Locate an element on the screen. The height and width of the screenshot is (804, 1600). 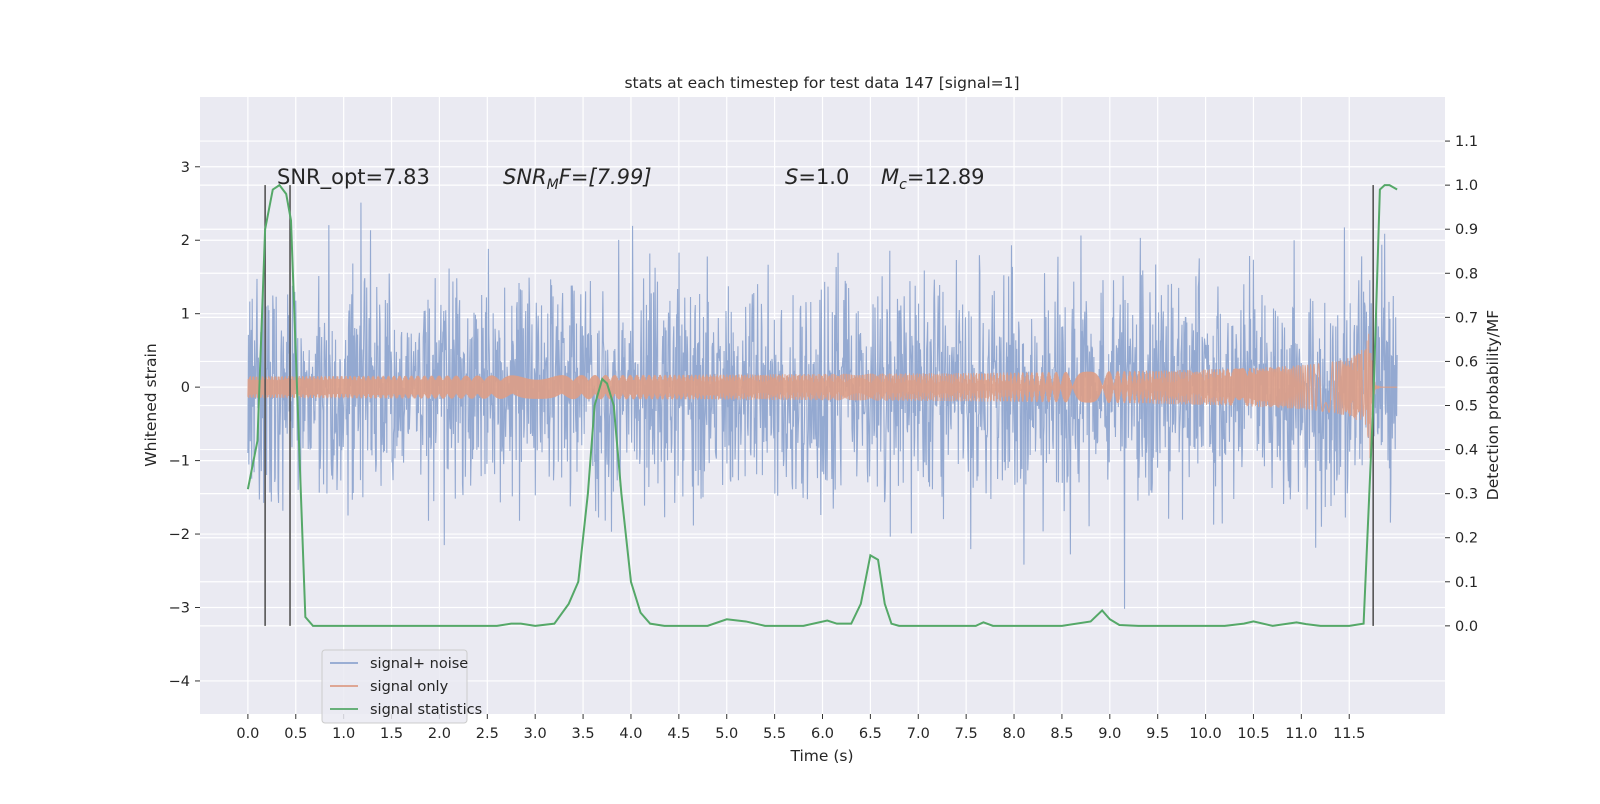
annotation-s-main: S is located at coordinates (791, 177).